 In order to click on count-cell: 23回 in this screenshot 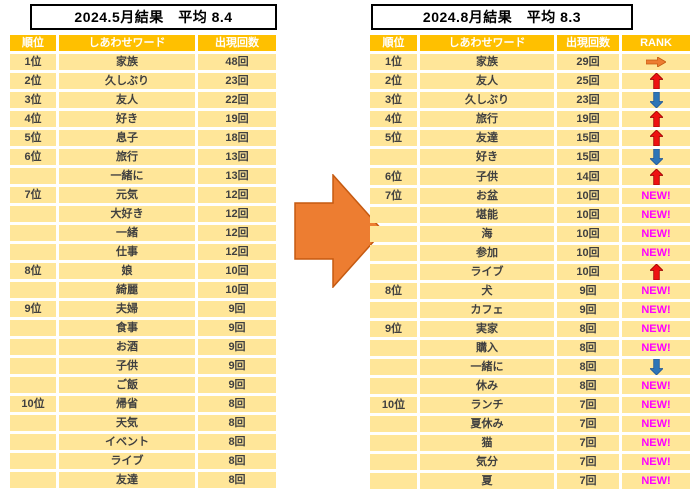, I will do `click(237, 81)`.